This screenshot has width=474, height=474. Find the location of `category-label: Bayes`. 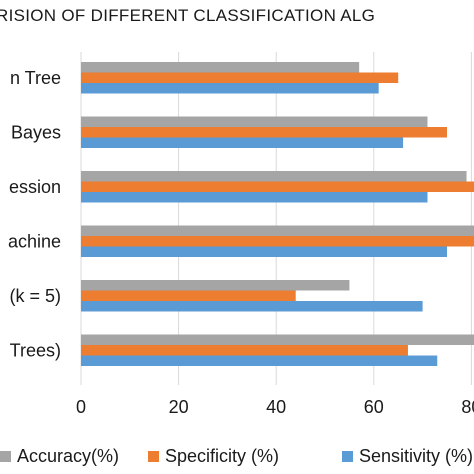

category-label: Bayes is located at coordinates (36, 132).